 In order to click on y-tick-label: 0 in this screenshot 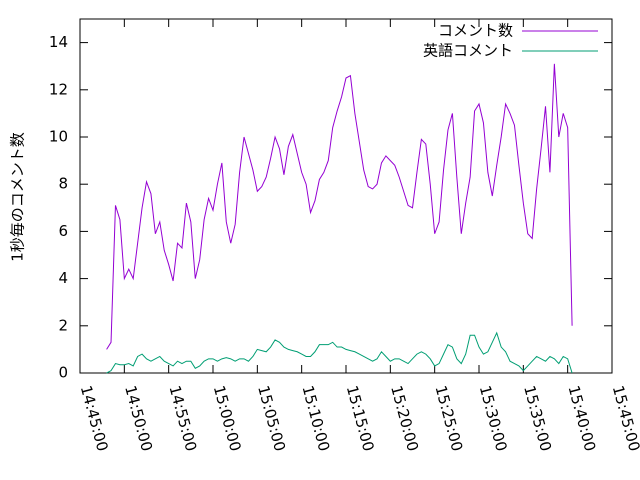, I will do `click(63, 373)`.